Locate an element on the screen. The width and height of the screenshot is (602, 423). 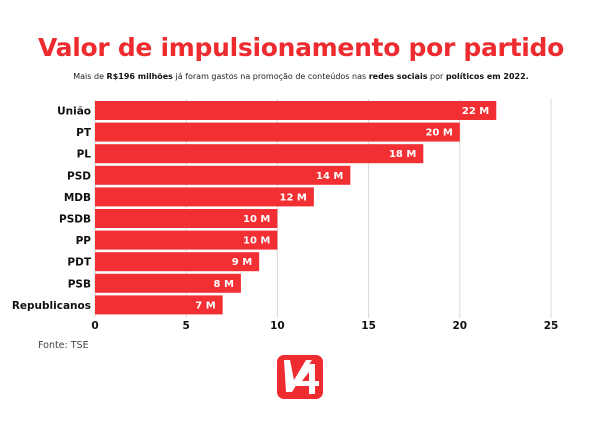
value-label: 20 M is located at coordinates (438, 133).